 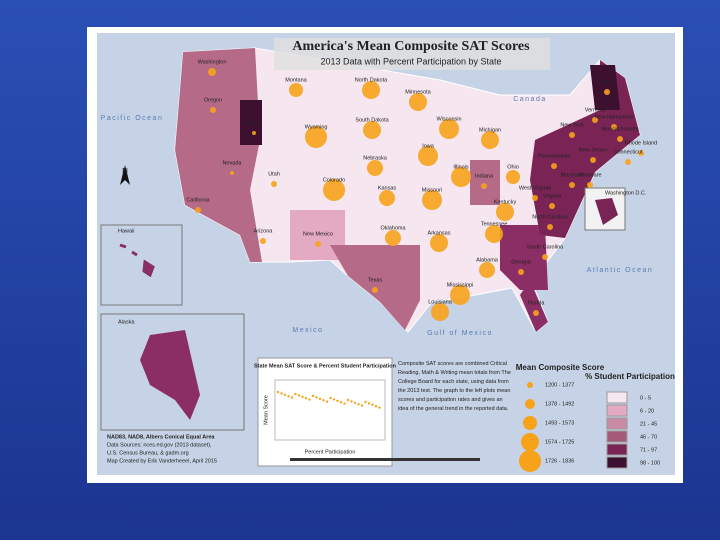 What do you see at coordinates (613, 117) in the screenshot?
I see `state-label: New Hampshire` at bounding box center [613, 117].